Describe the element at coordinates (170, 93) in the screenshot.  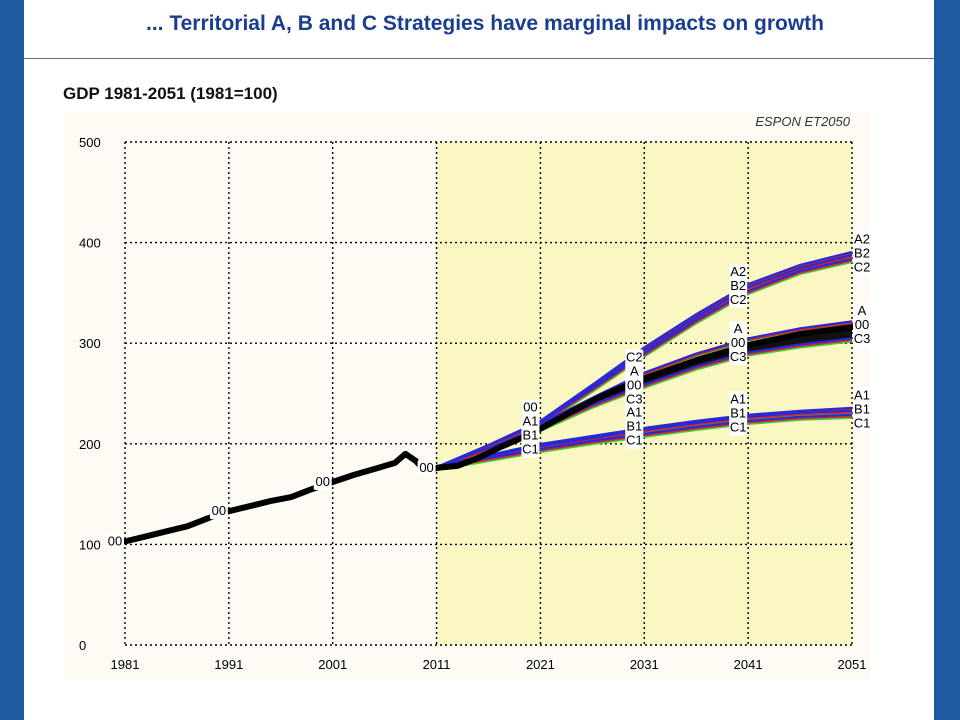
I see `chart-title: GDP 1981-2051 (1981=100)` at that location.